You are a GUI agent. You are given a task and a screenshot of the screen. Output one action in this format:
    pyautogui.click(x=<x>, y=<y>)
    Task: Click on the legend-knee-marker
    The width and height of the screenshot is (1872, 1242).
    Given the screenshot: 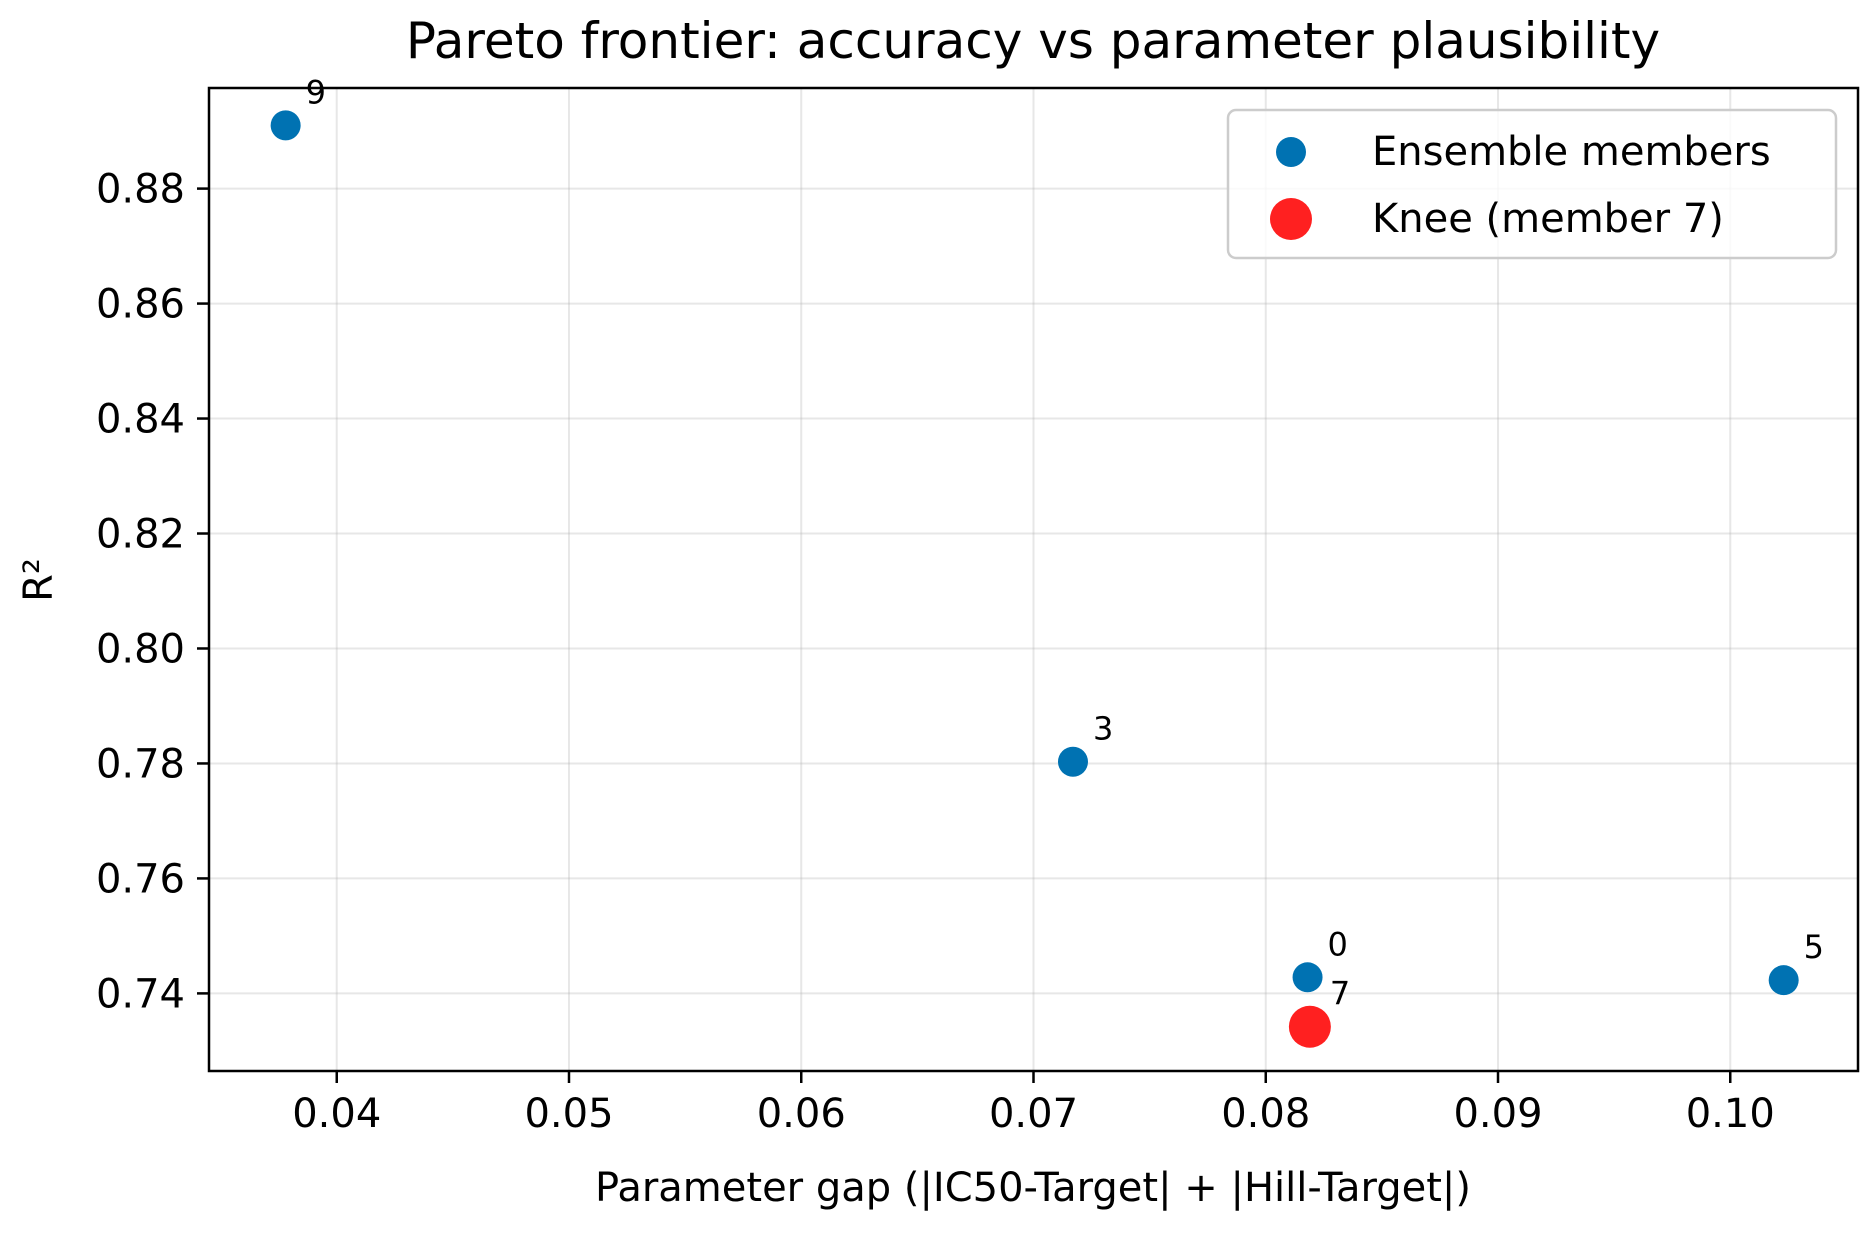 What is the action you would take?
    pyautogui.click(x=1291, y=219)
    